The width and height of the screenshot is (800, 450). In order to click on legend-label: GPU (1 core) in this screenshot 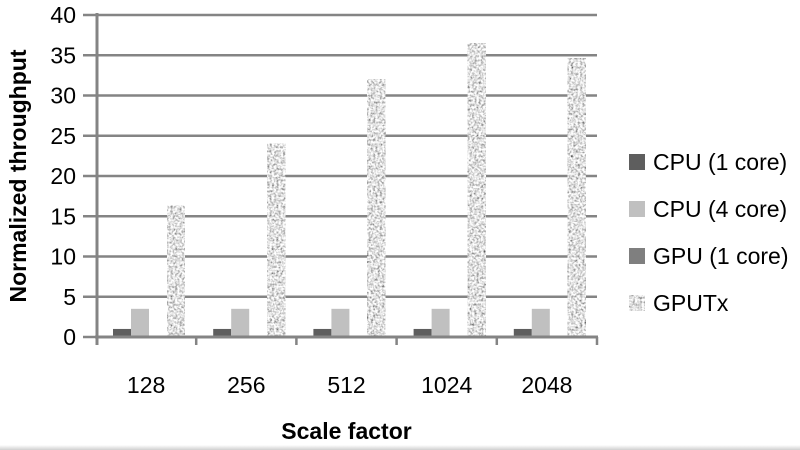, I will do `click(720, 256)`.